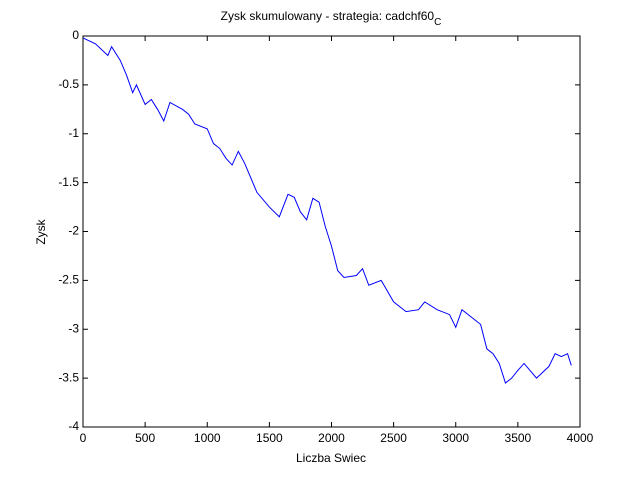 The image size is (641, 480). I want to click on y-axis-label: Zysk, so click(41, 231).